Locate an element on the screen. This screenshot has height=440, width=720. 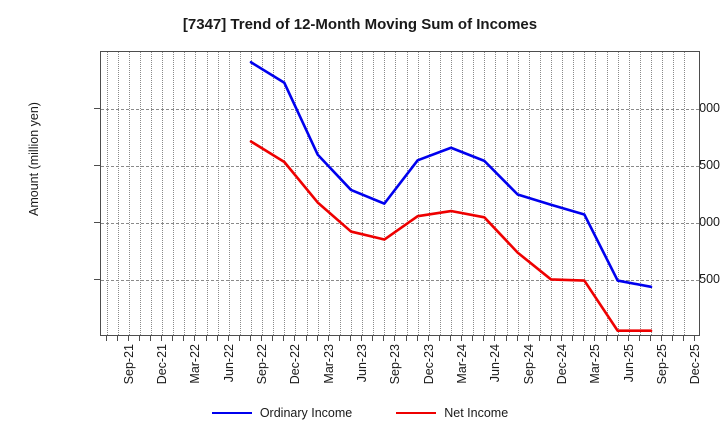
x-axis-tick-label: Sep-21 is located at coordinates (128, 364).